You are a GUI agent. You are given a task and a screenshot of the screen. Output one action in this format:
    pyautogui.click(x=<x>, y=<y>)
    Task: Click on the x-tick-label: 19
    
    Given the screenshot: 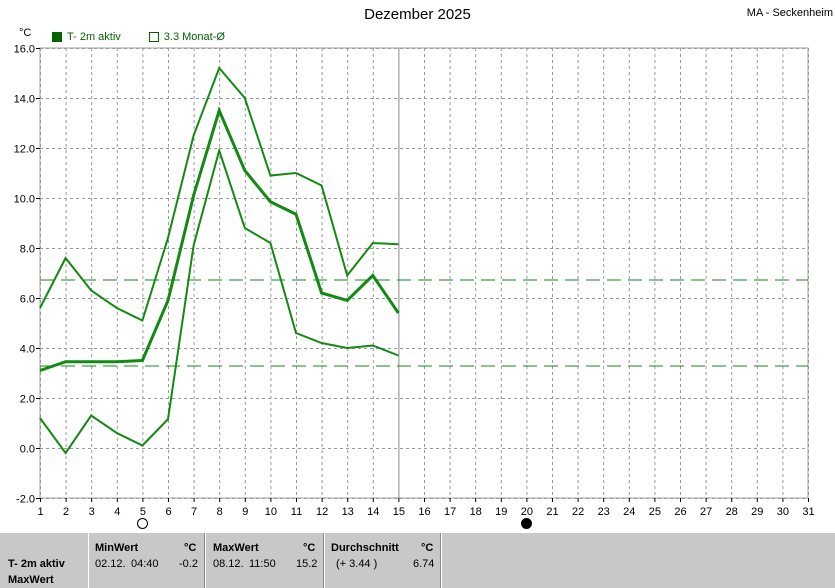 What is the action you would take?
    pyautogui.click(x=501, y=512)
    